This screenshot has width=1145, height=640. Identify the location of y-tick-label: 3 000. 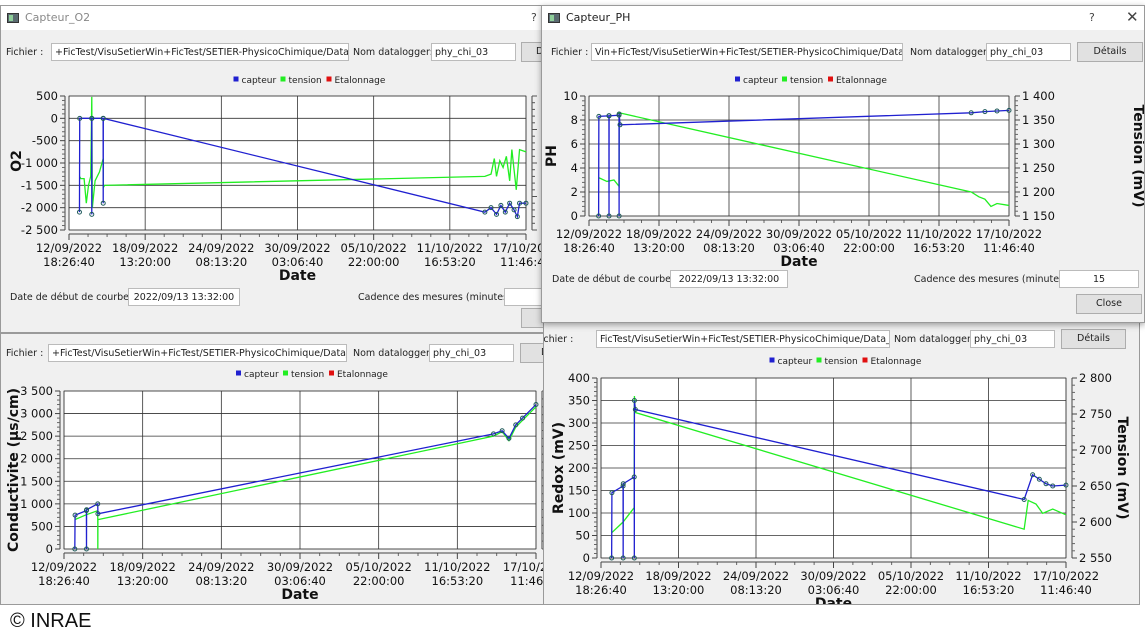
(36, 414).